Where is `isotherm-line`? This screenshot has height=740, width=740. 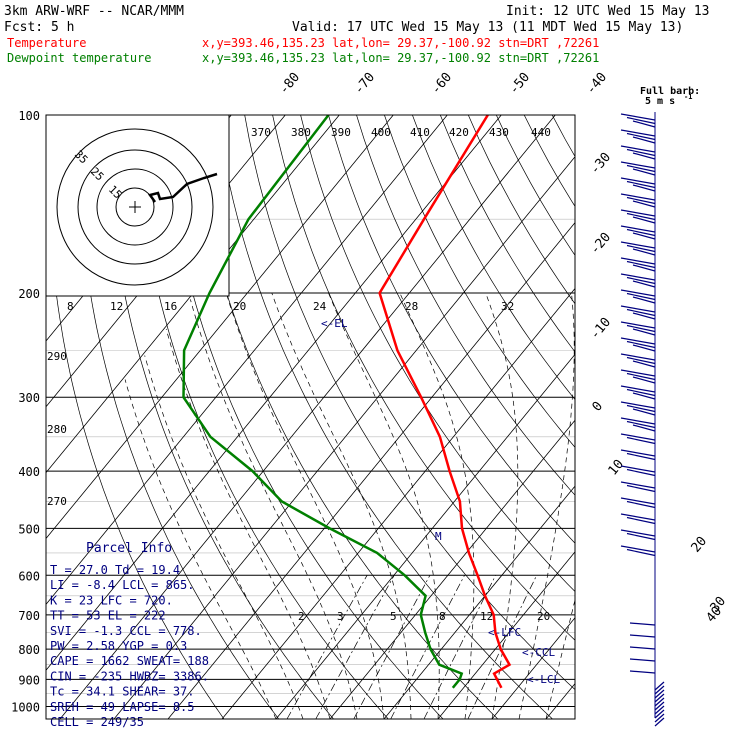 isotherm-line is located at coordinates (452, 569).